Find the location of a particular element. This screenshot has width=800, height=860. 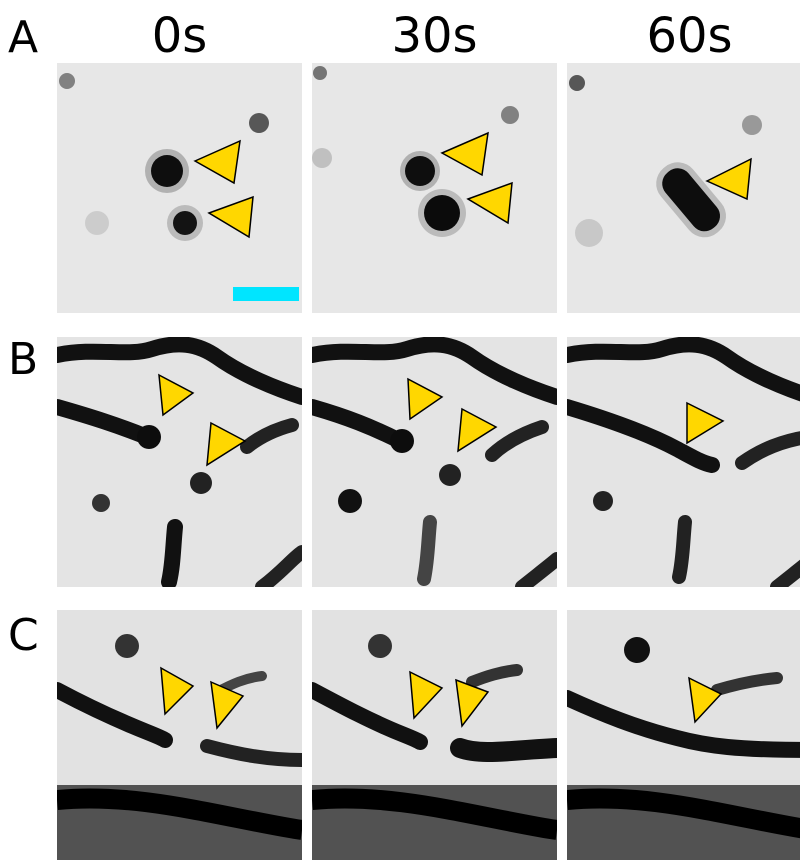

panel-b-60s is located at coordinates (683, 462).